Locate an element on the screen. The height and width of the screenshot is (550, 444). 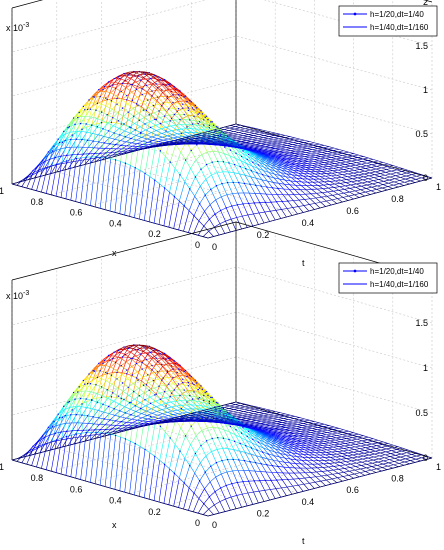
t-tick-label: 0.8 is located at coordinates (397, 199).